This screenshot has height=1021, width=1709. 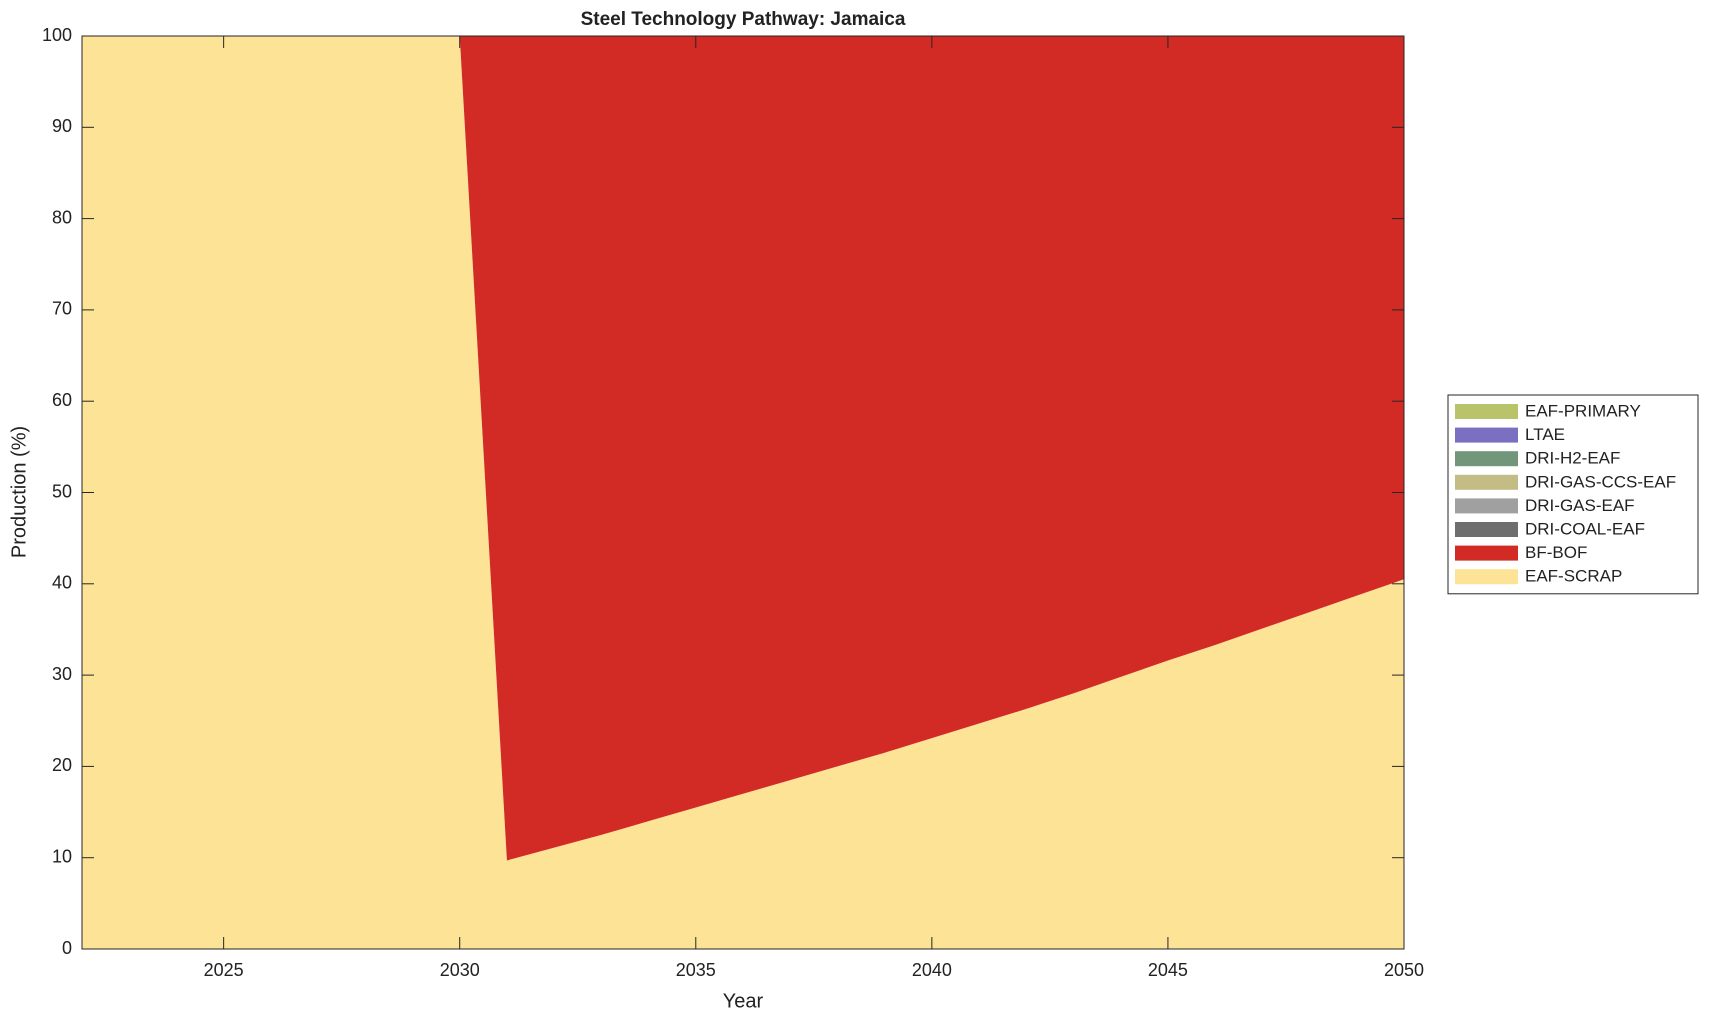 What do you see at coordinates (62, 126) in the screenshot?
I see `y-tick-label: 90` at bounding box center [62, 126].